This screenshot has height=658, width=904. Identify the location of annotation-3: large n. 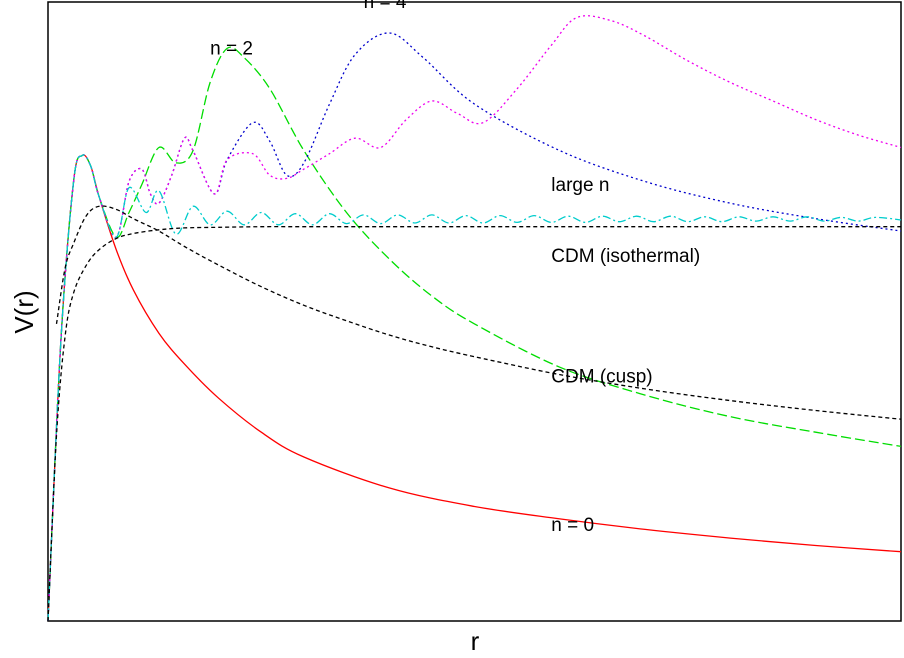
(580, 185).